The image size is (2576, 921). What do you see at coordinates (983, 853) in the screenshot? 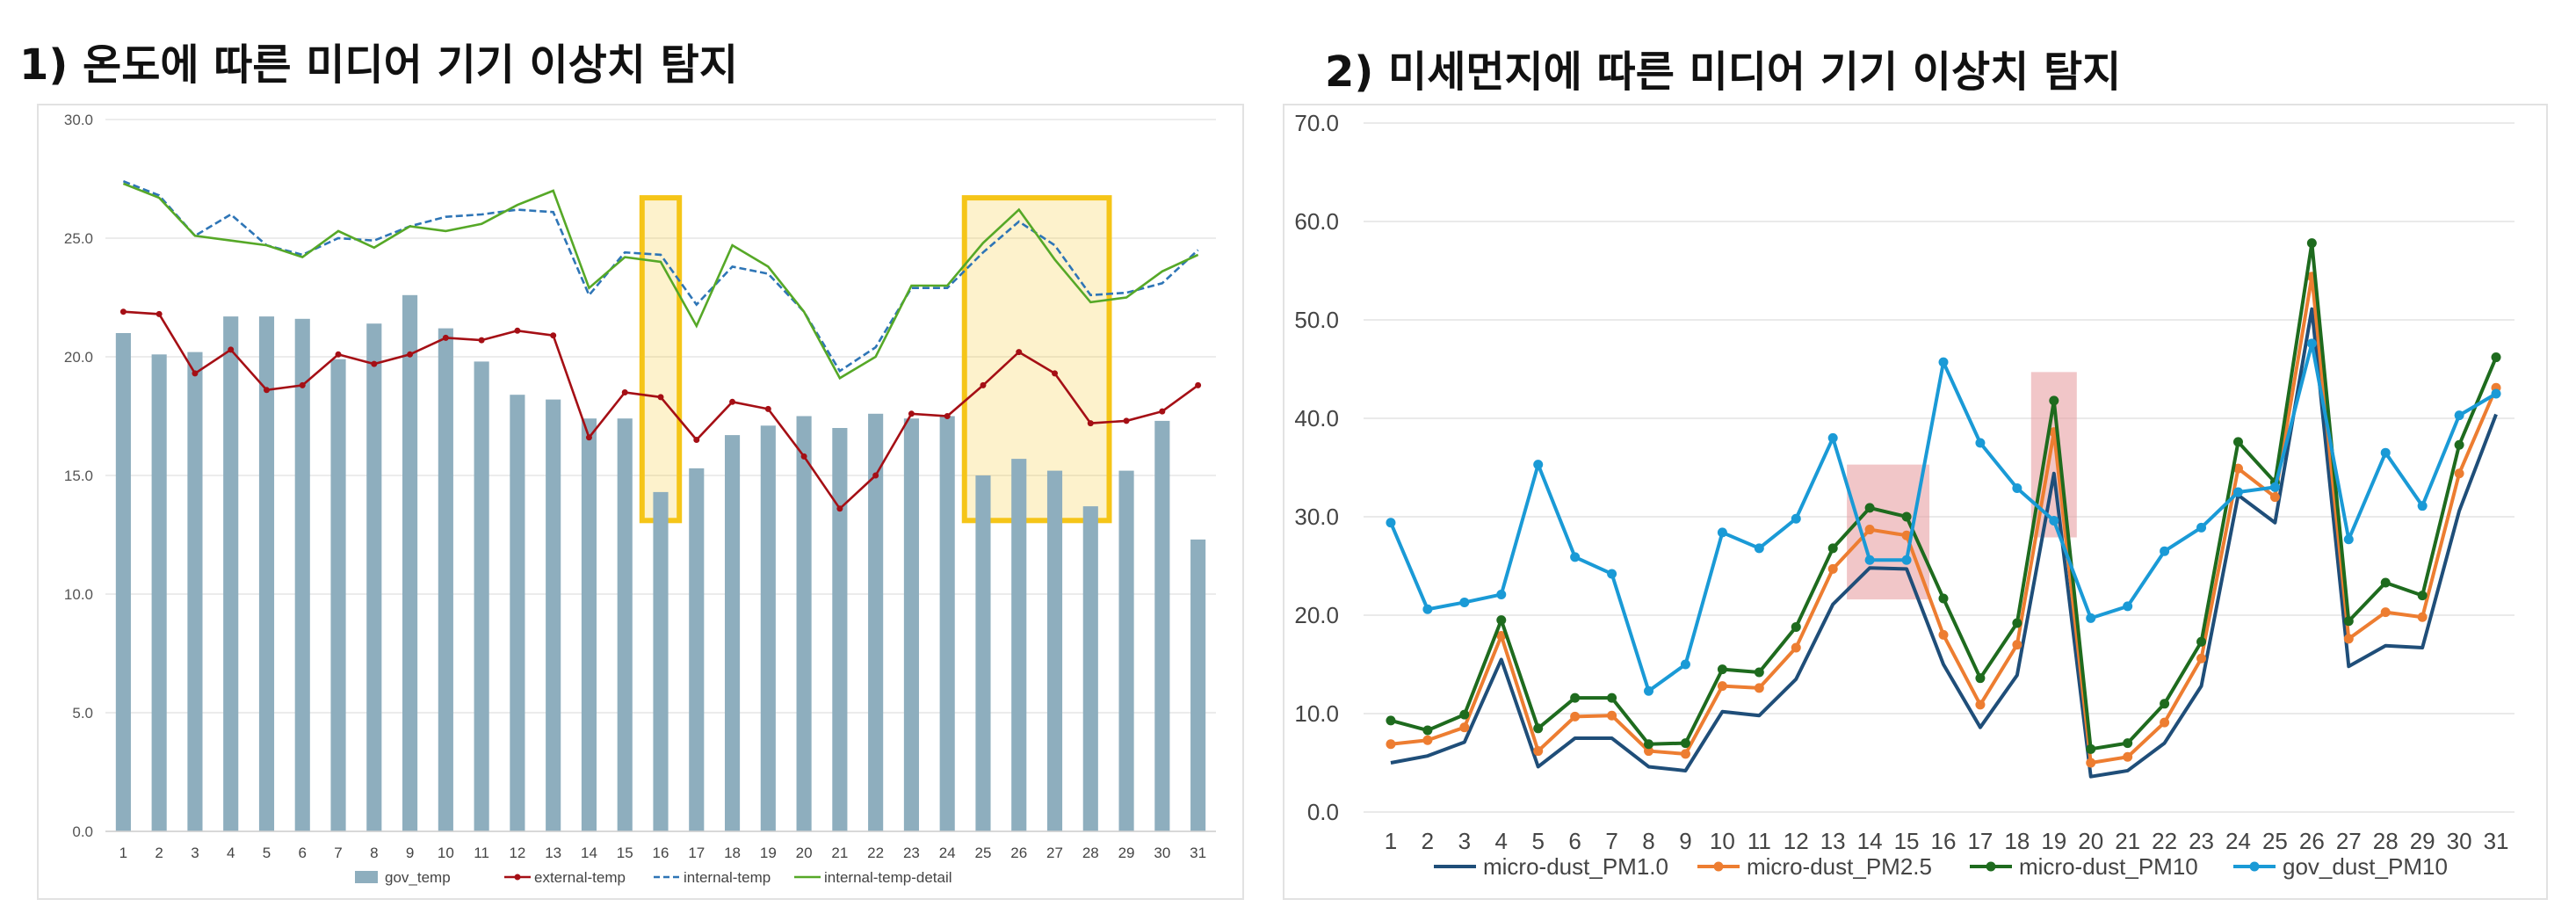
I see `x-tick-label: 25` at bounding box center [983, 853].